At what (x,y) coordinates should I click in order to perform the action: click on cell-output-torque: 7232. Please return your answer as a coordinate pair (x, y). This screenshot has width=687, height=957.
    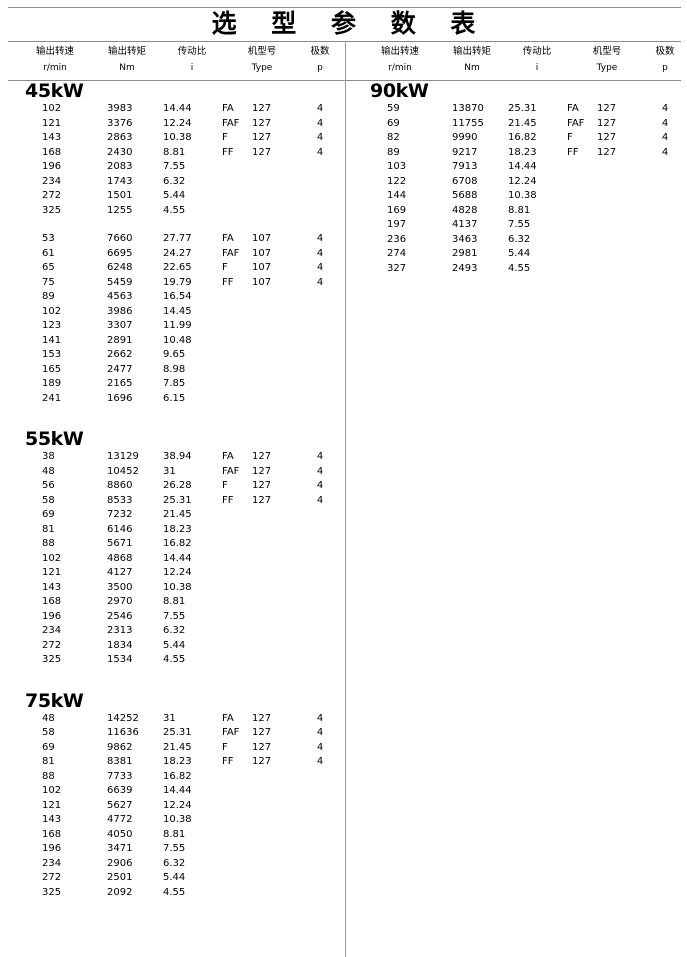
    Looking at the image, I should click on (120, 514).